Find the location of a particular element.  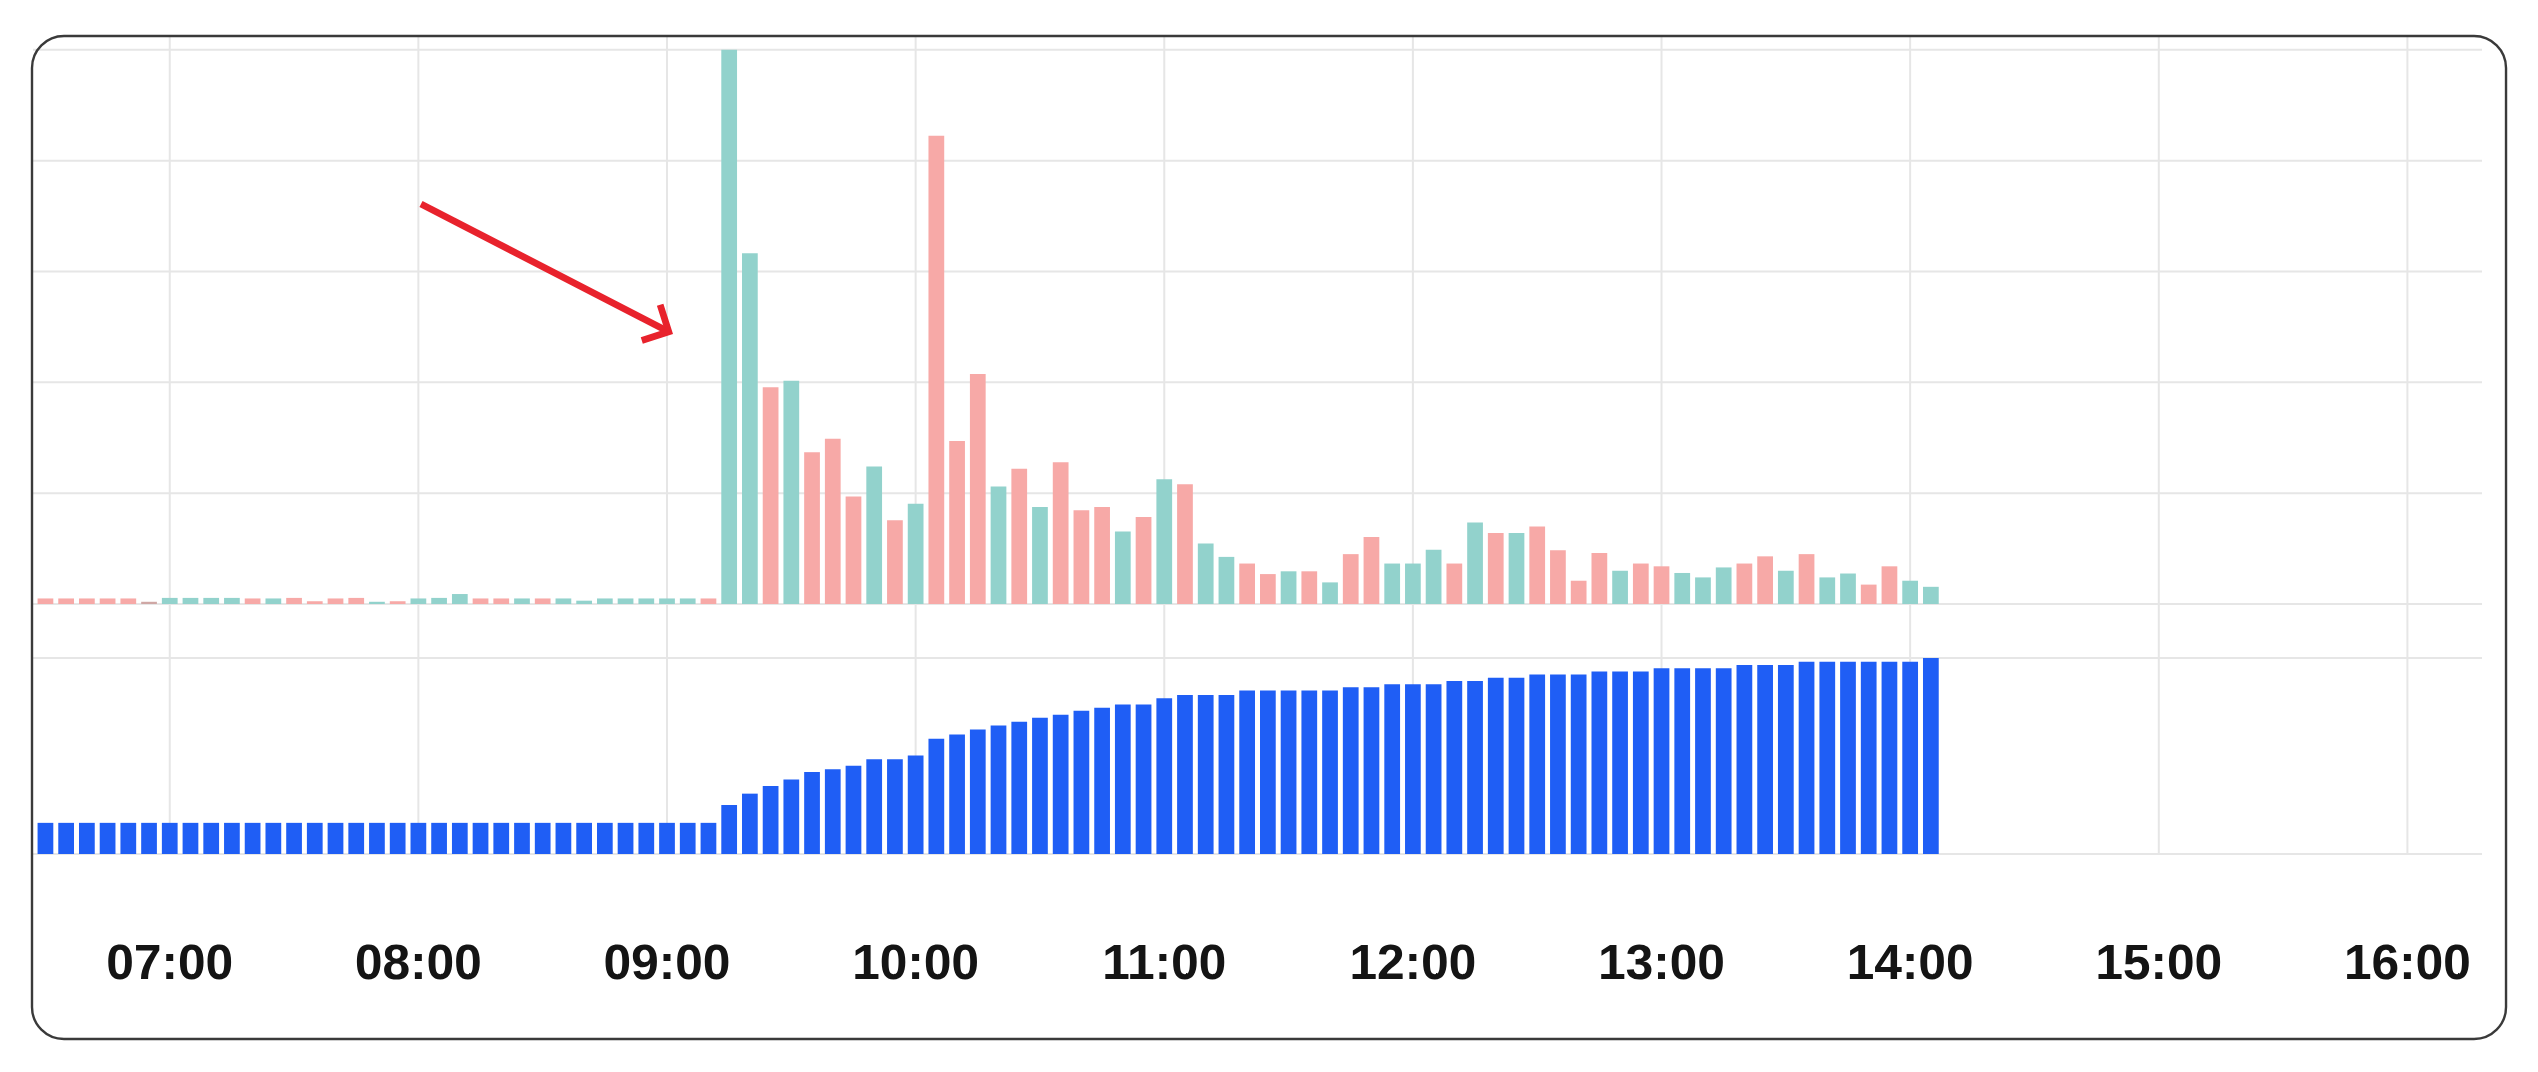

x-tick-label: 12:00 is located at coordinates (1413, 962).